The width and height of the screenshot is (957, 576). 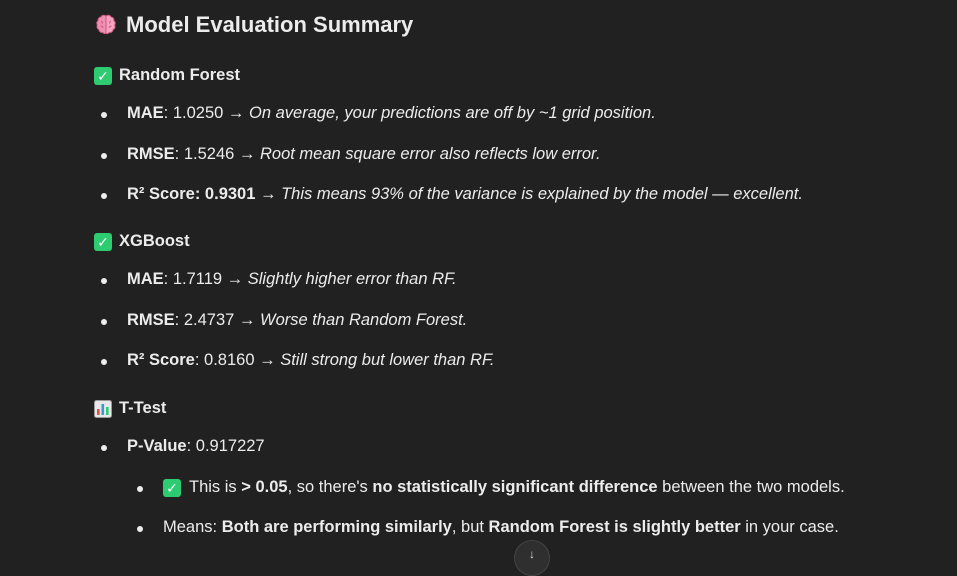 What do you see at coordinates (235, 360) in the screenshot?
I see `metric-value: : 0.8160 →` at bounding box center [235, 360].